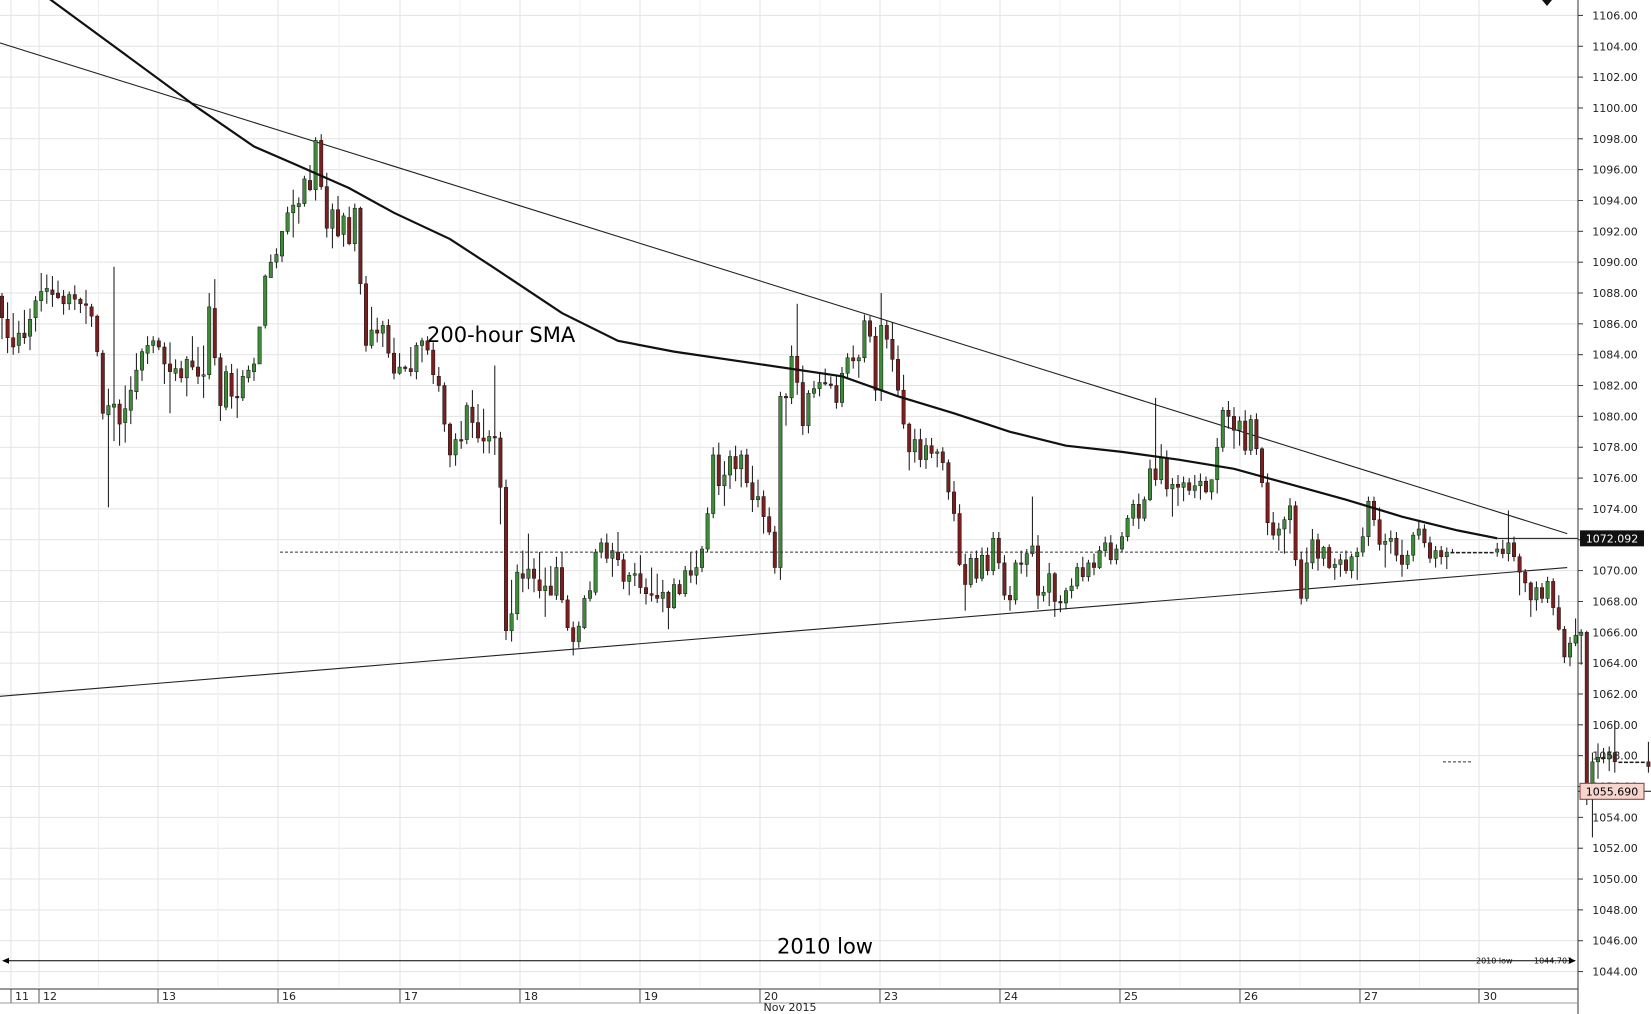 The height and width of the screenshot is (1014, 1651). I want to click on y-tick-label: 1062.00, so click(1615, 694).